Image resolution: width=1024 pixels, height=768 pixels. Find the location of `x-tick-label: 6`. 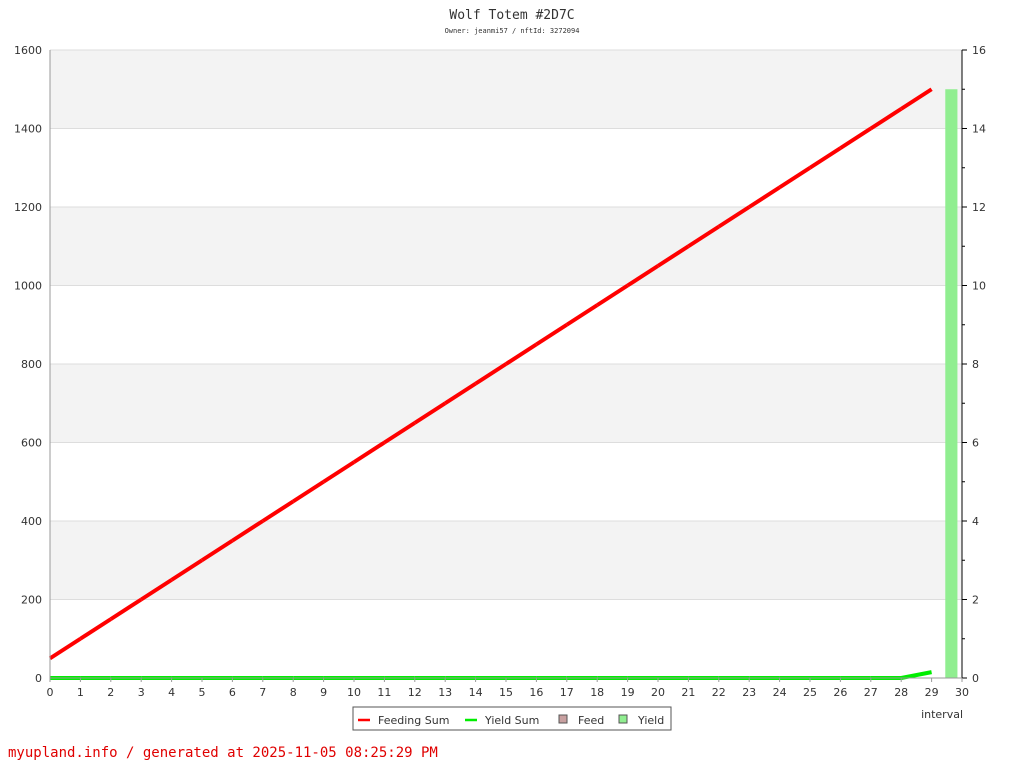

x-tick-label: 6 is located at coordinates (232, 692).